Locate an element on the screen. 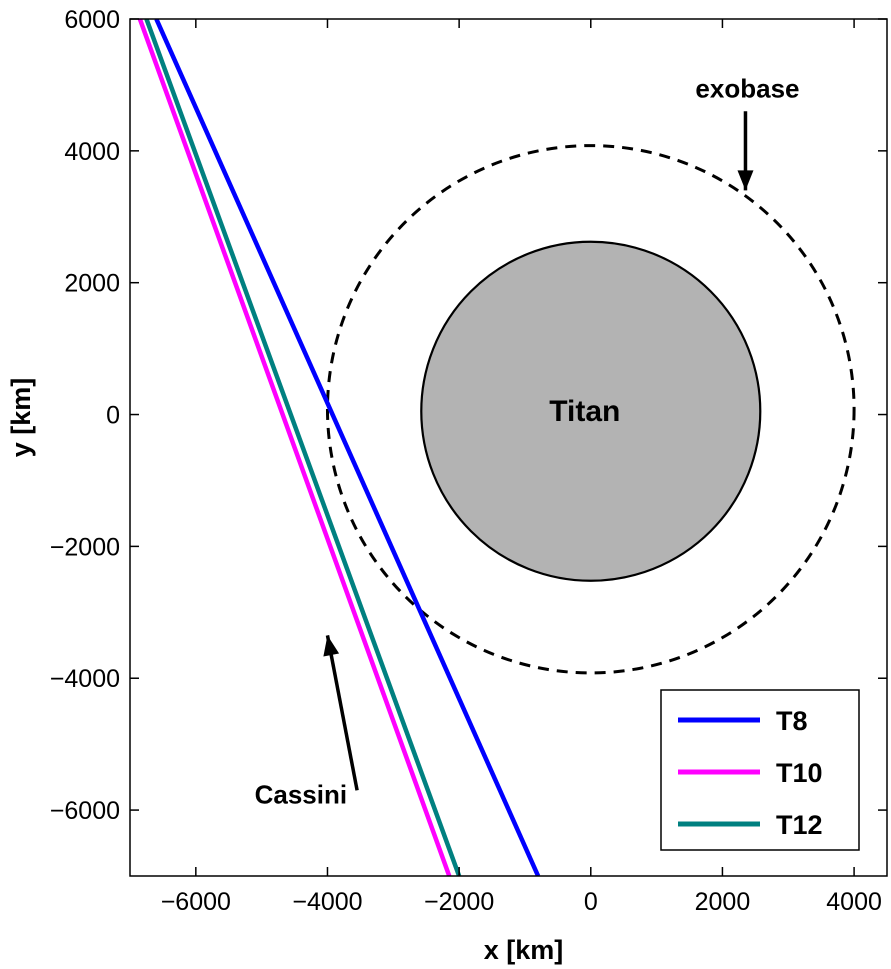  x-tick-label: 0 is located at coordinates (591, 902).